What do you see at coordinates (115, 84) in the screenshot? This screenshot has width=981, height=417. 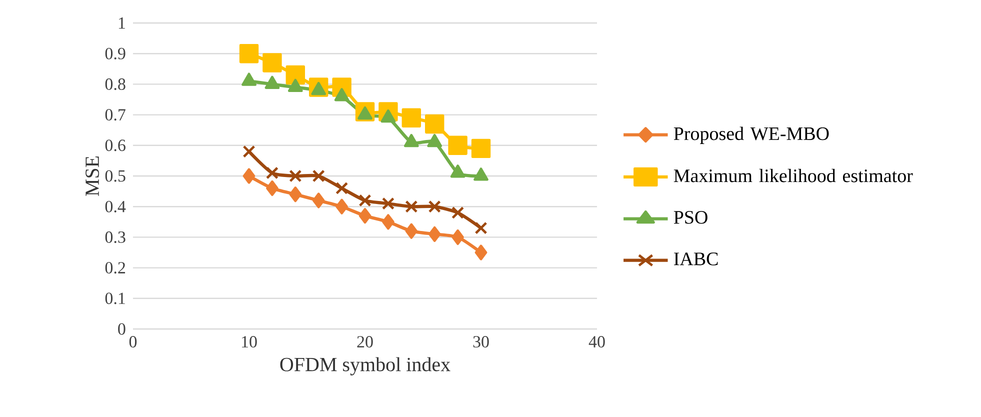 I see `y-tick-label: 0.8` at bounding box center [115, 84].